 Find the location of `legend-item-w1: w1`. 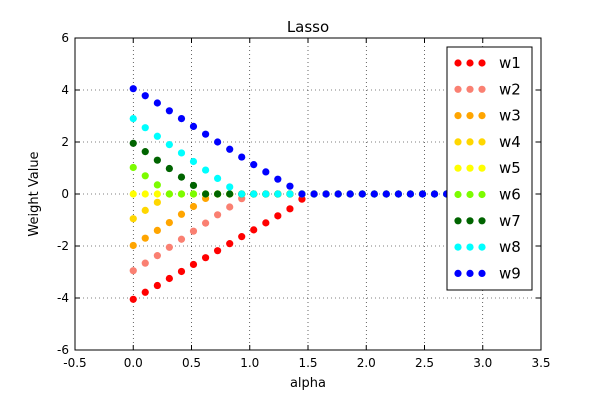

legend-item-w1: w1 is located at coordinates (487, 63).